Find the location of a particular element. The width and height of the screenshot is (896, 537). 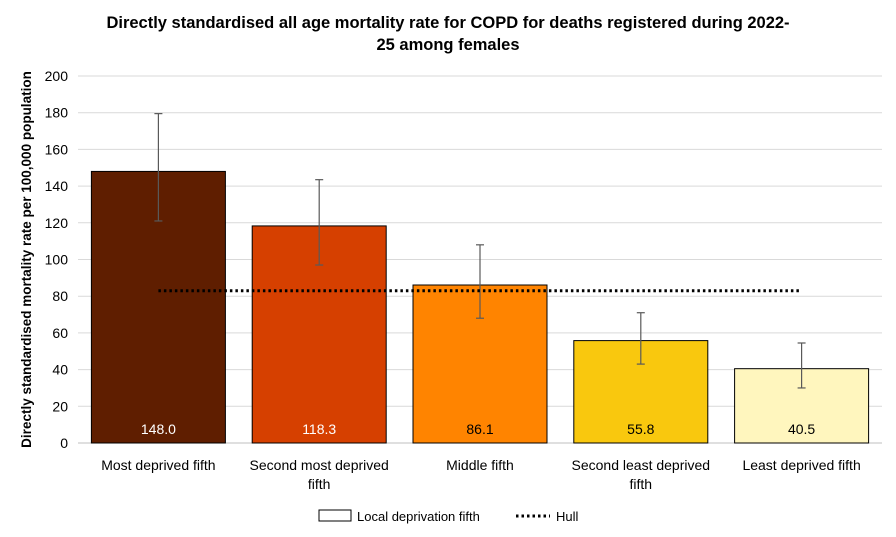

y-tick-label: 60 is located at coordinates (60, 333).